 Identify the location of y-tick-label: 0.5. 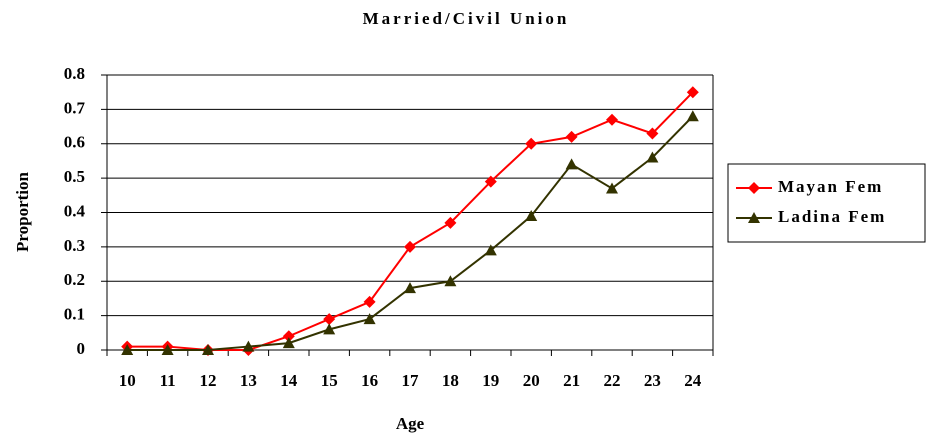
(74, 176).